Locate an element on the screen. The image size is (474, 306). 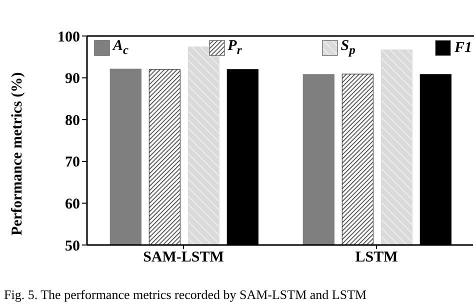
y-tick-label: 60 is located at coordinates (72, 204).